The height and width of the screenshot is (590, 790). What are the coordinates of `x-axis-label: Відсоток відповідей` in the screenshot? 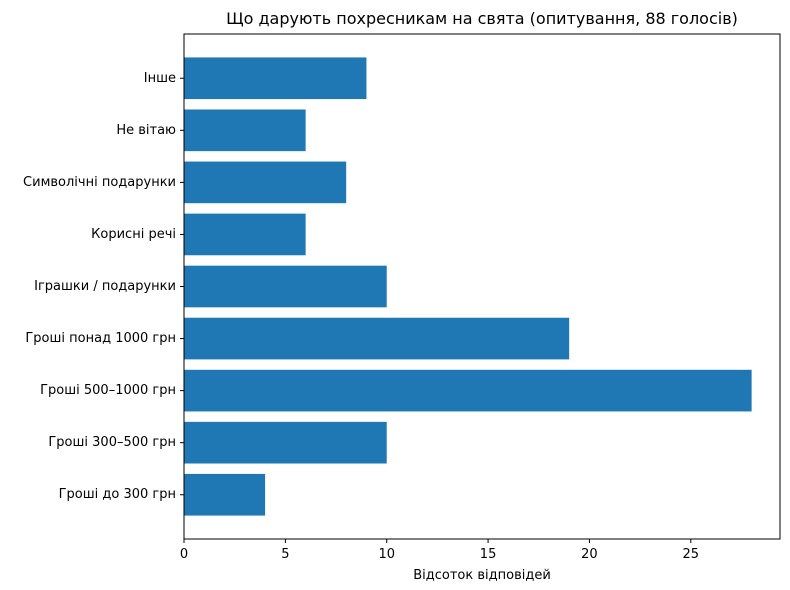 It's located at (482, 575).